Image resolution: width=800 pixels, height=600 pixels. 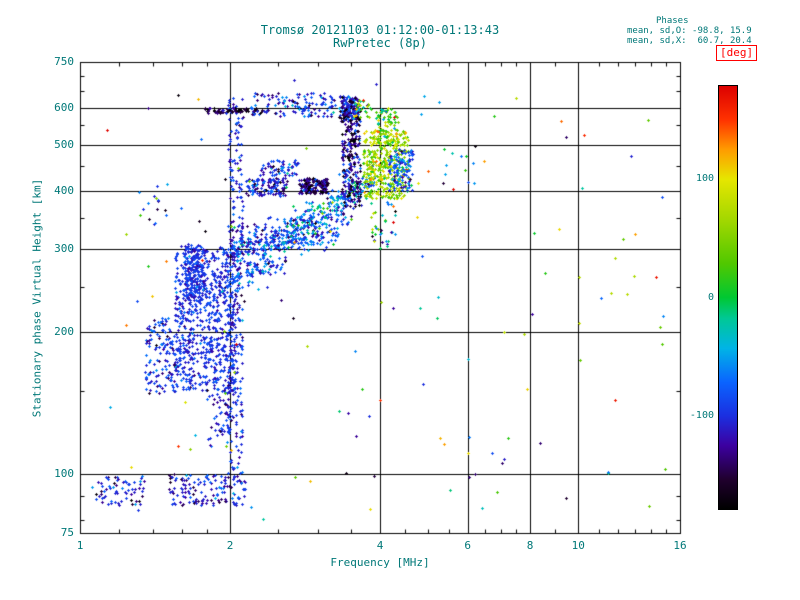 What do you see at coordinates (737, 53) in the screenshot?
I see `colorbar-unit-label: [deg]` at bounding box center [737, 53].